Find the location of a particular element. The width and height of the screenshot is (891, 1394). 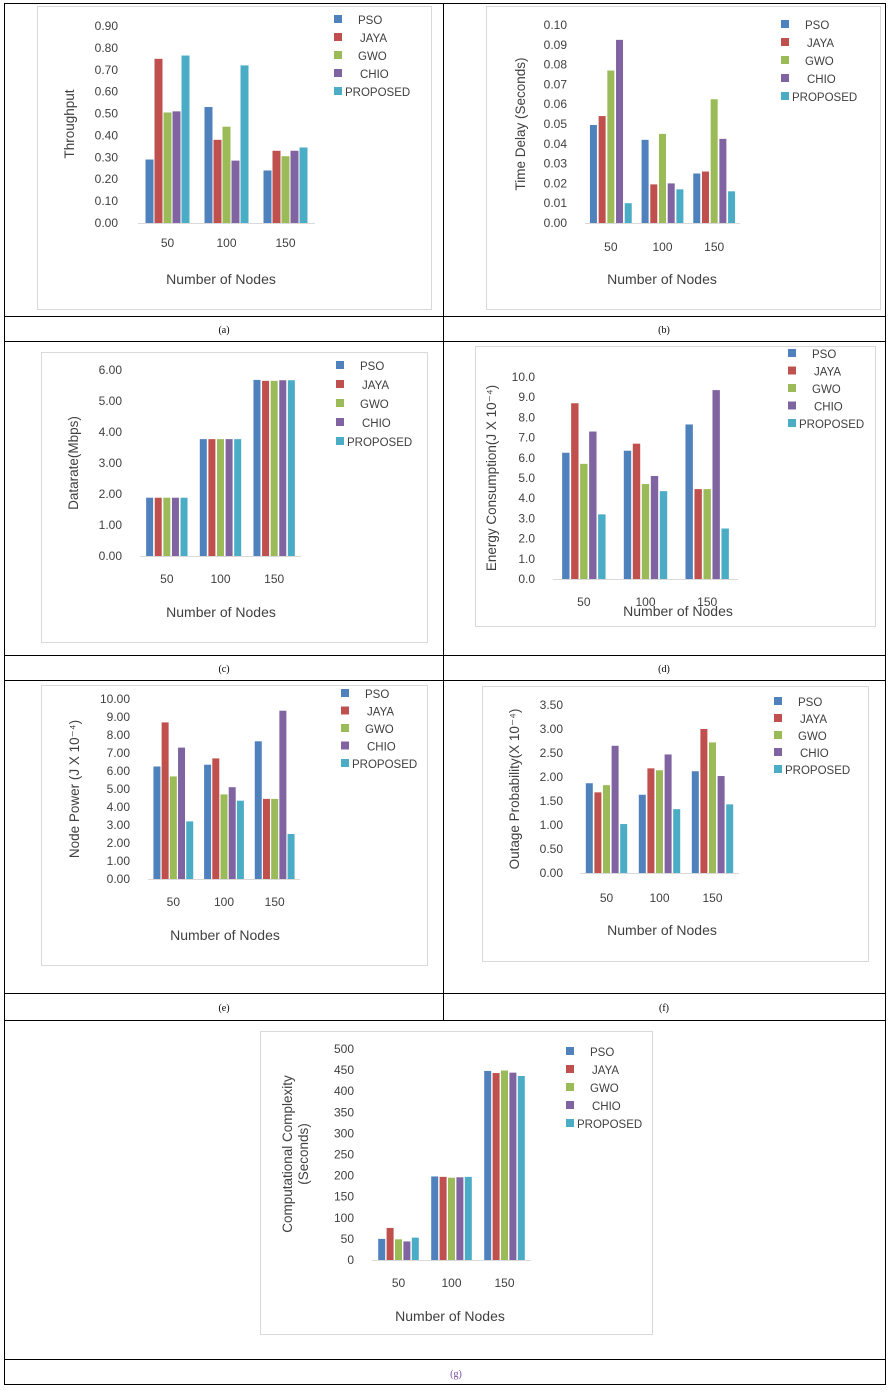

y-tick-label: 2.00 is located at coordinates (111, 494).